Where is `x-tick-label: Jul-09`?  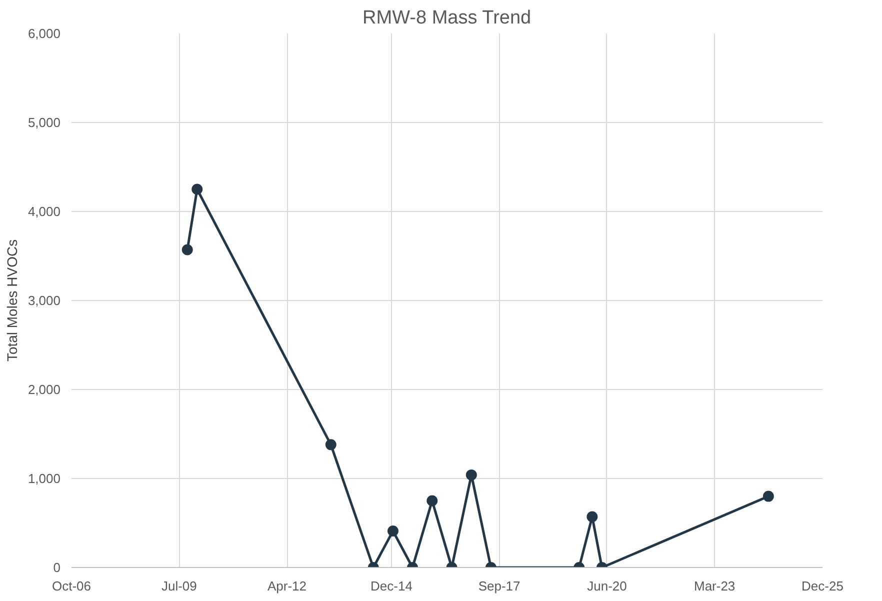 x-tick-label: Jul-09 is located at coordinates (179, 586).